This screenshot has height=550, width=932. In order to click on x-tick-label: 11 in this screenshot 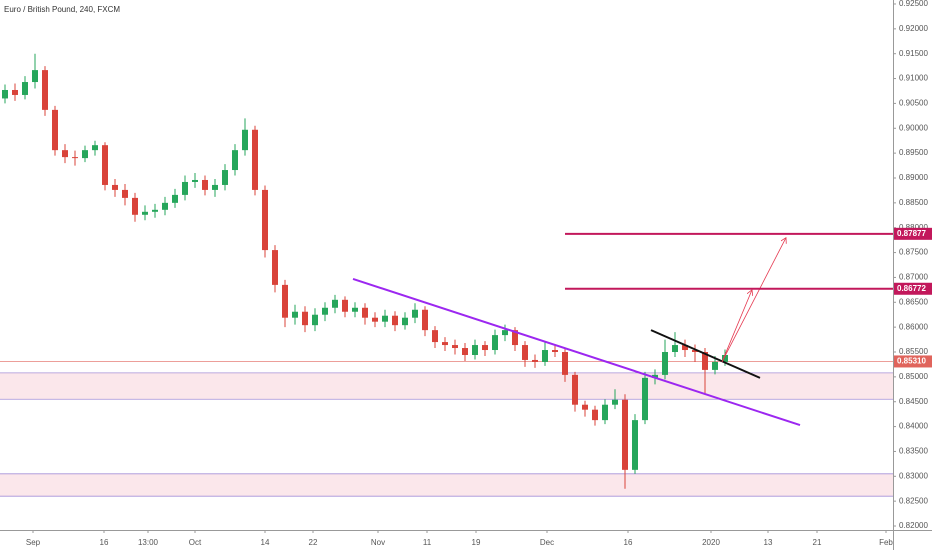, I will do `click(427, 542)`.